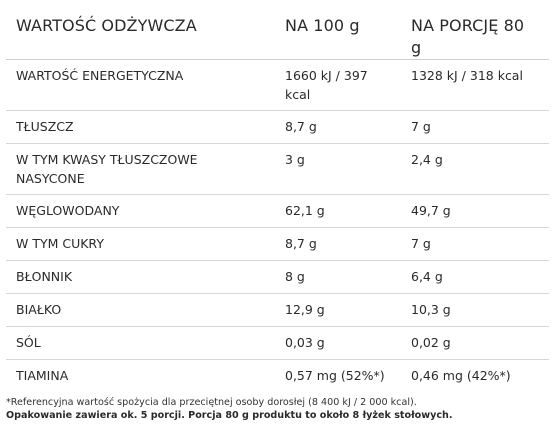 Image resolution: width=557 pixels, height=437 pixels. I want to click on nutrient-name: W TYM KWASY TŁUSZCZOWE NASYCONE, so click(140, 169).